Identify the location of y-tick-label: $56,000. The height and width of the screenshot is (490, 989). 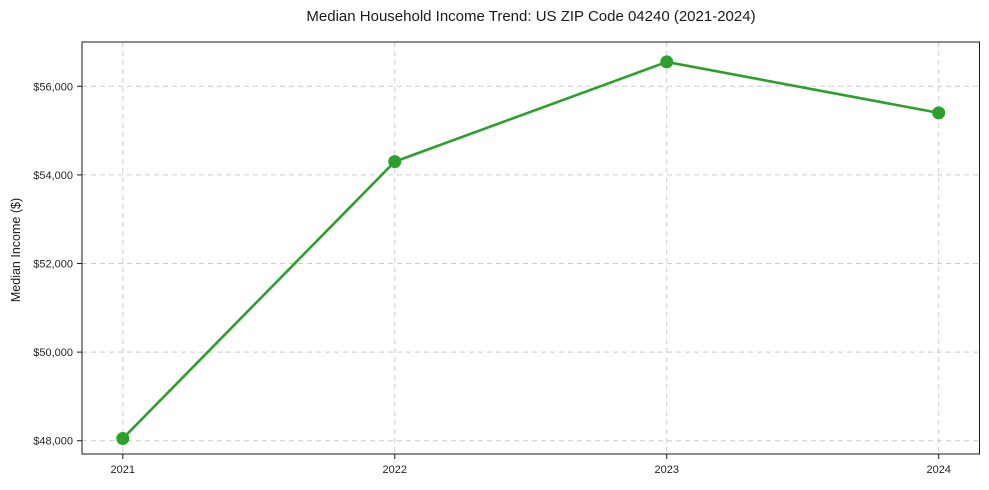
(53, 87).